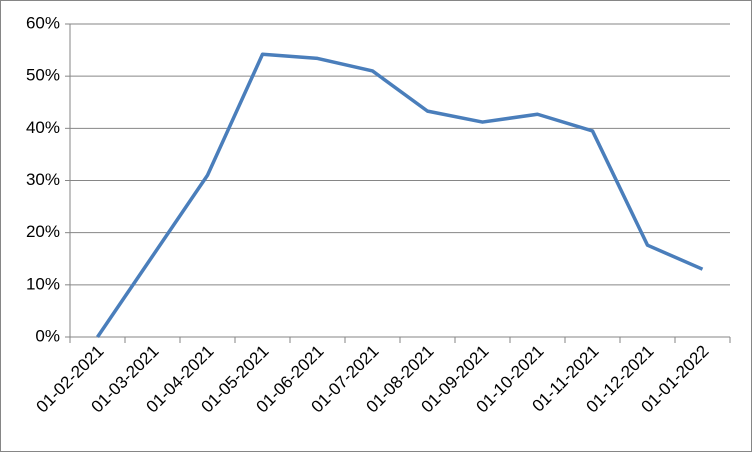  What do you see at coordinates (43, 127) in the screenshot?
I see `y-tick-label: 40%` at bounding box center [43, 127].